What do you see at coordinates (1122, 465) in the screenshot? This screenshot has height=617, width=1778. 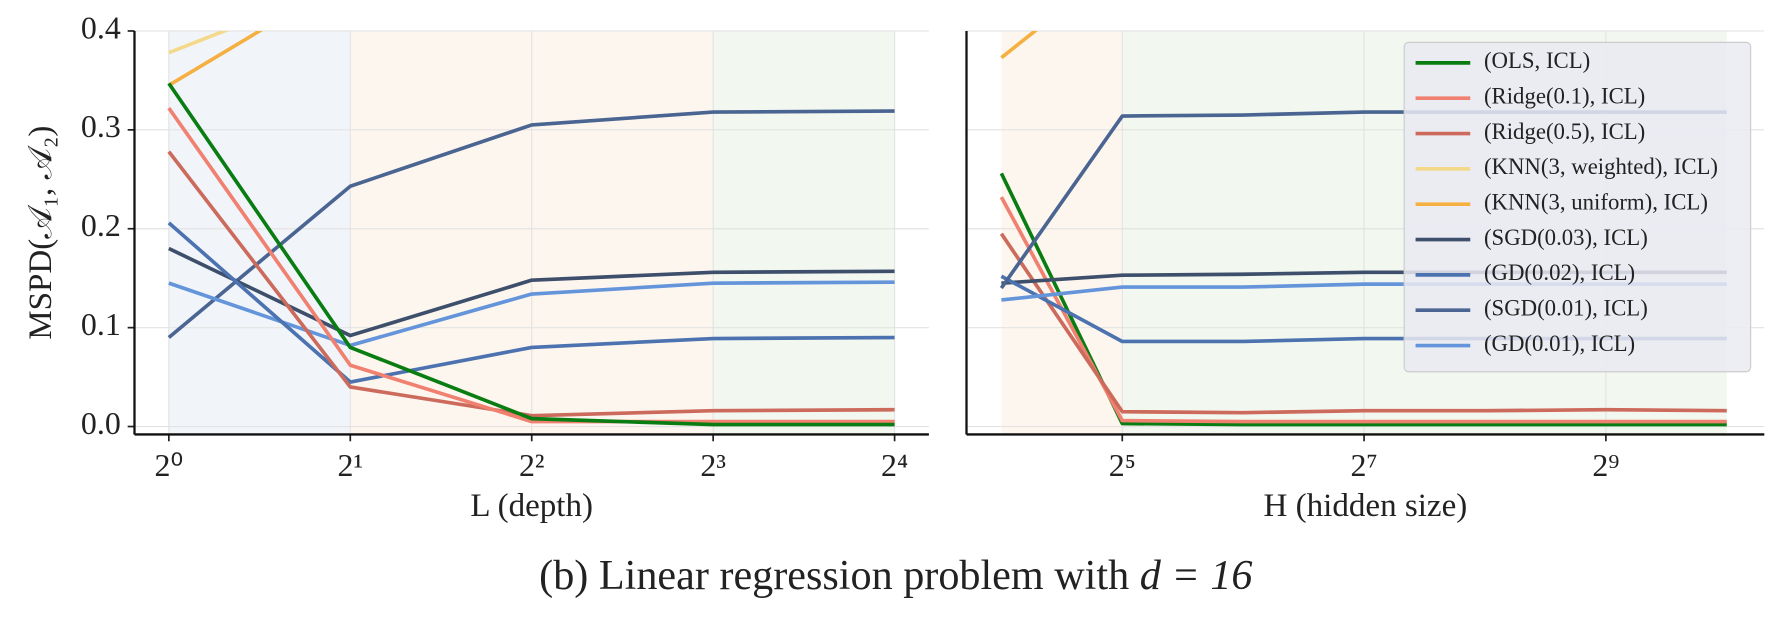 I see `x-tick-label: 2⁵` at bounding box center [1122, 465].